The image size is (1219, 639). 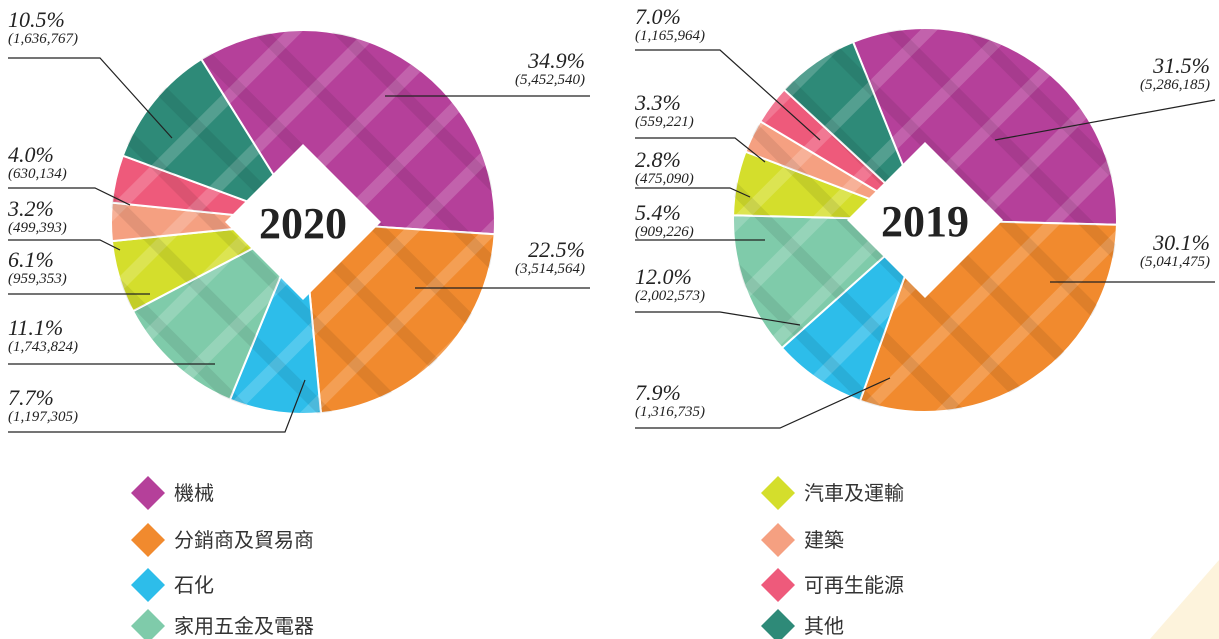 I want to click on percent-label: 3.3%, so click(x=657, y=102).